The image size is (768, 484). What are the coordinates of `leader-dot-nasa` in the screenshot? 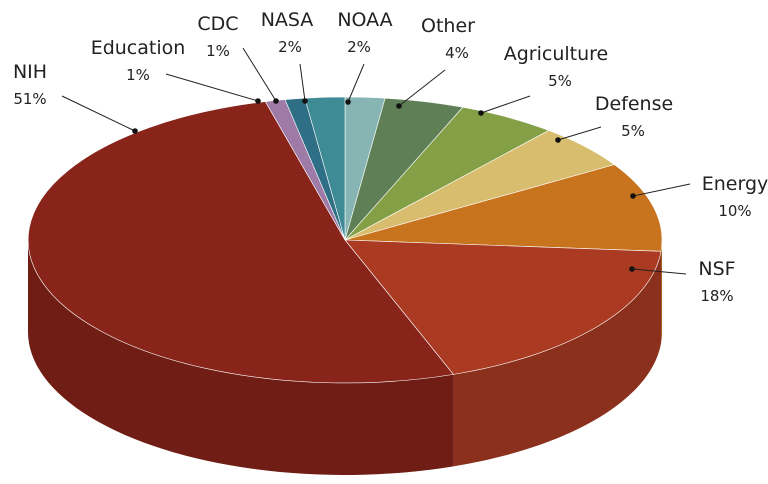 It's located at (305, 101).